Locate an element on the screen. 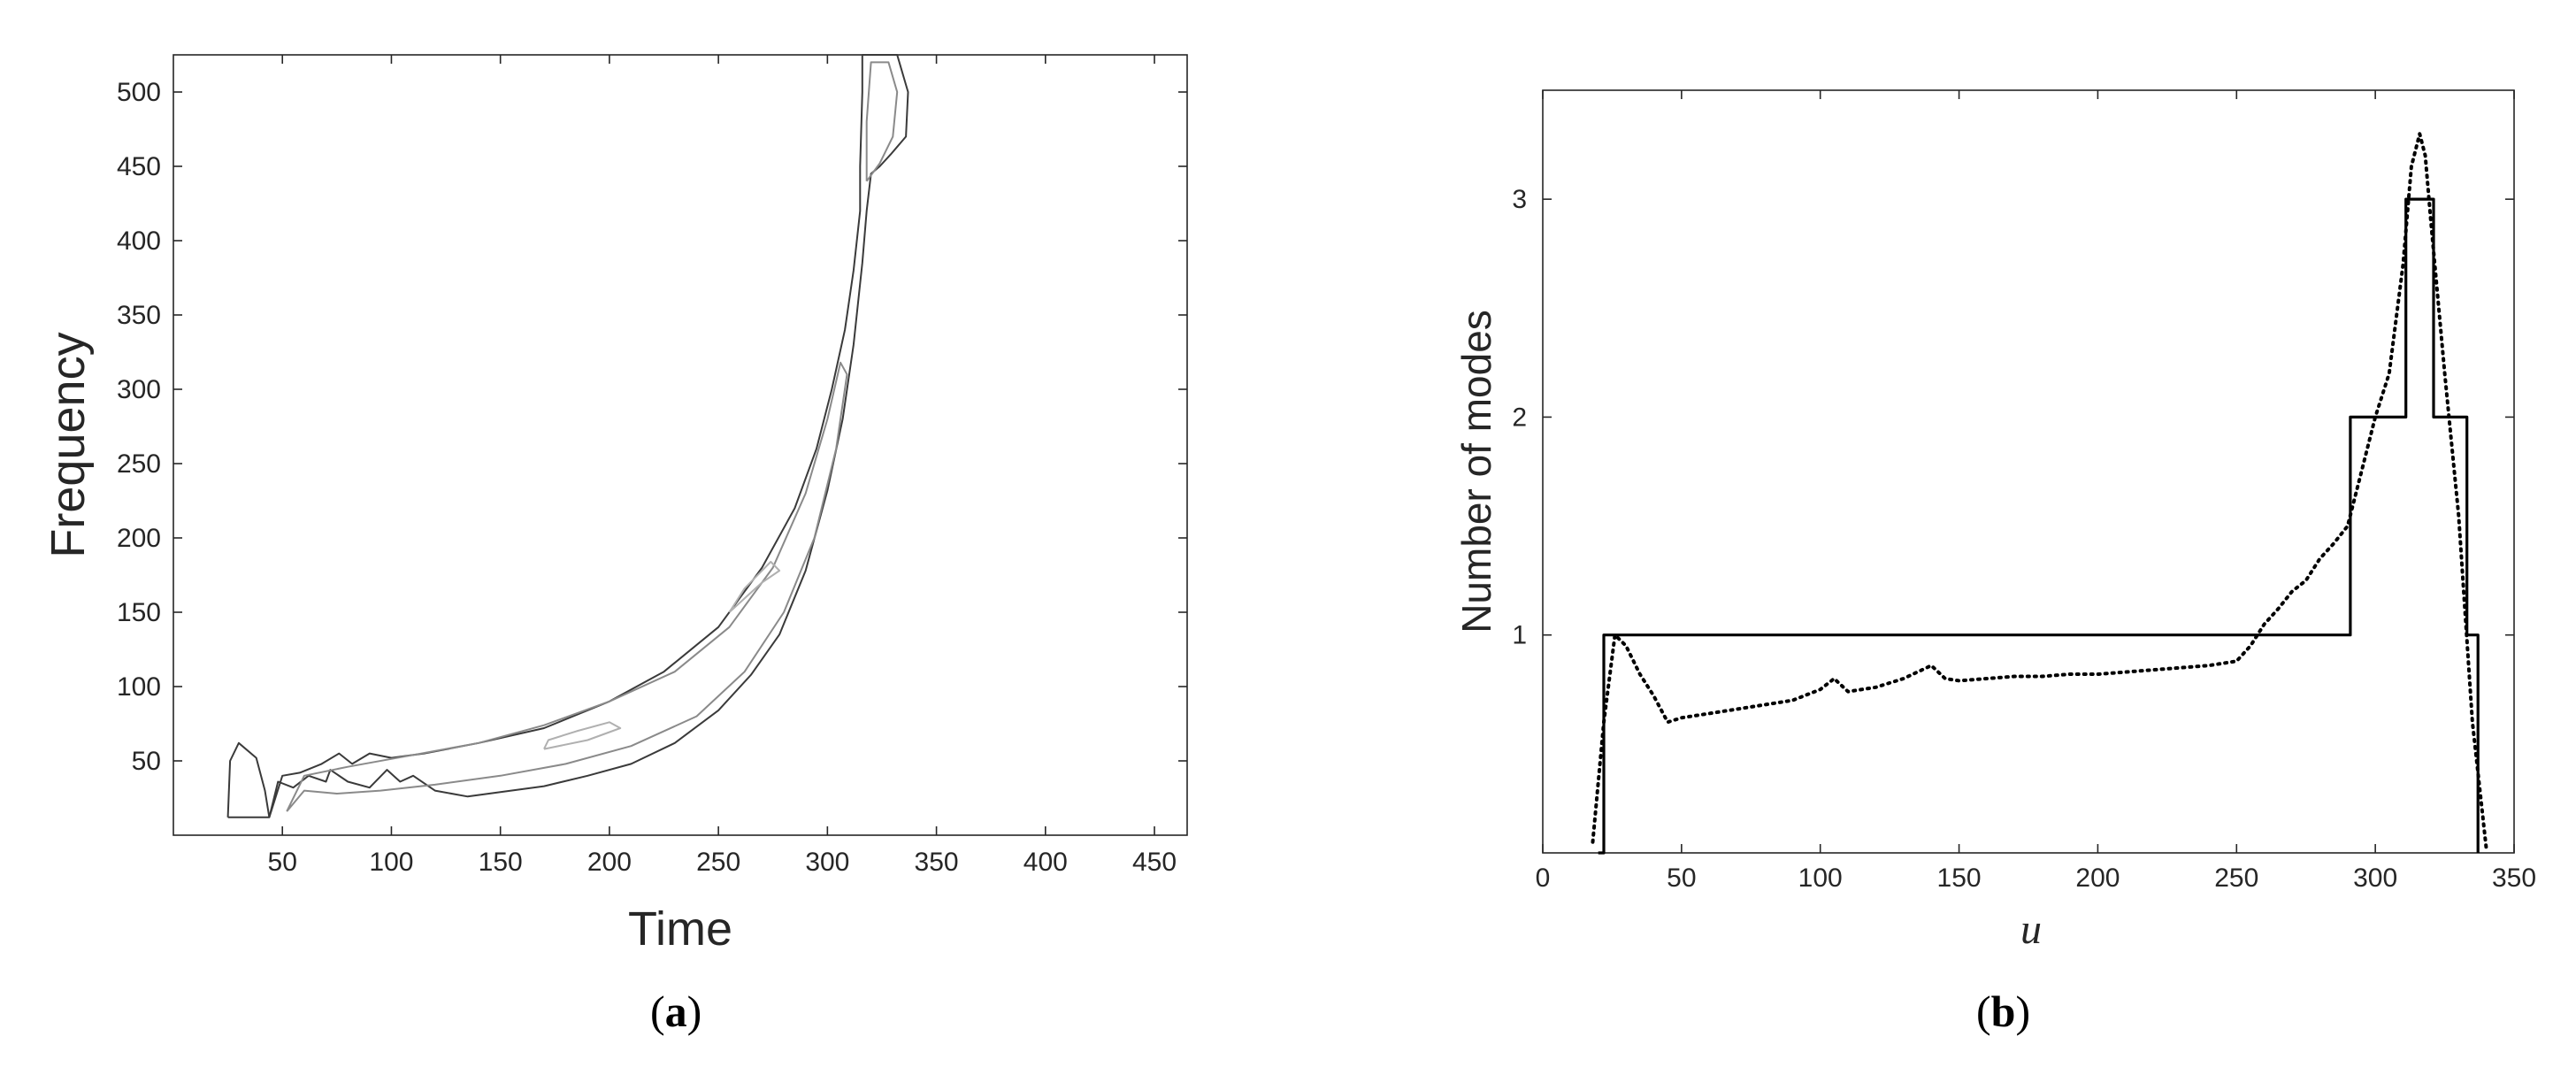  contour-line-inner is located at coordinates (567, 586).